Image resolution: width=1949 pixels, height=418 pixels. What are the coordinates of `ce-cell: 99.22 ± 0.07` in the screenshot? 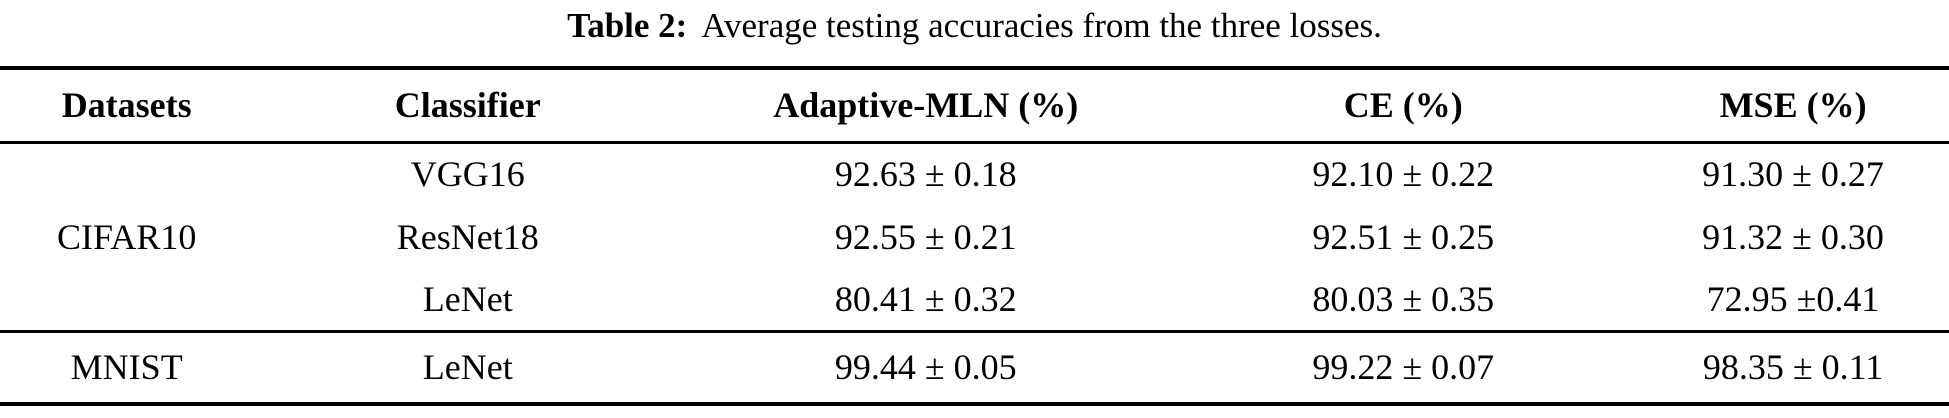 It's located at (1403, 367).